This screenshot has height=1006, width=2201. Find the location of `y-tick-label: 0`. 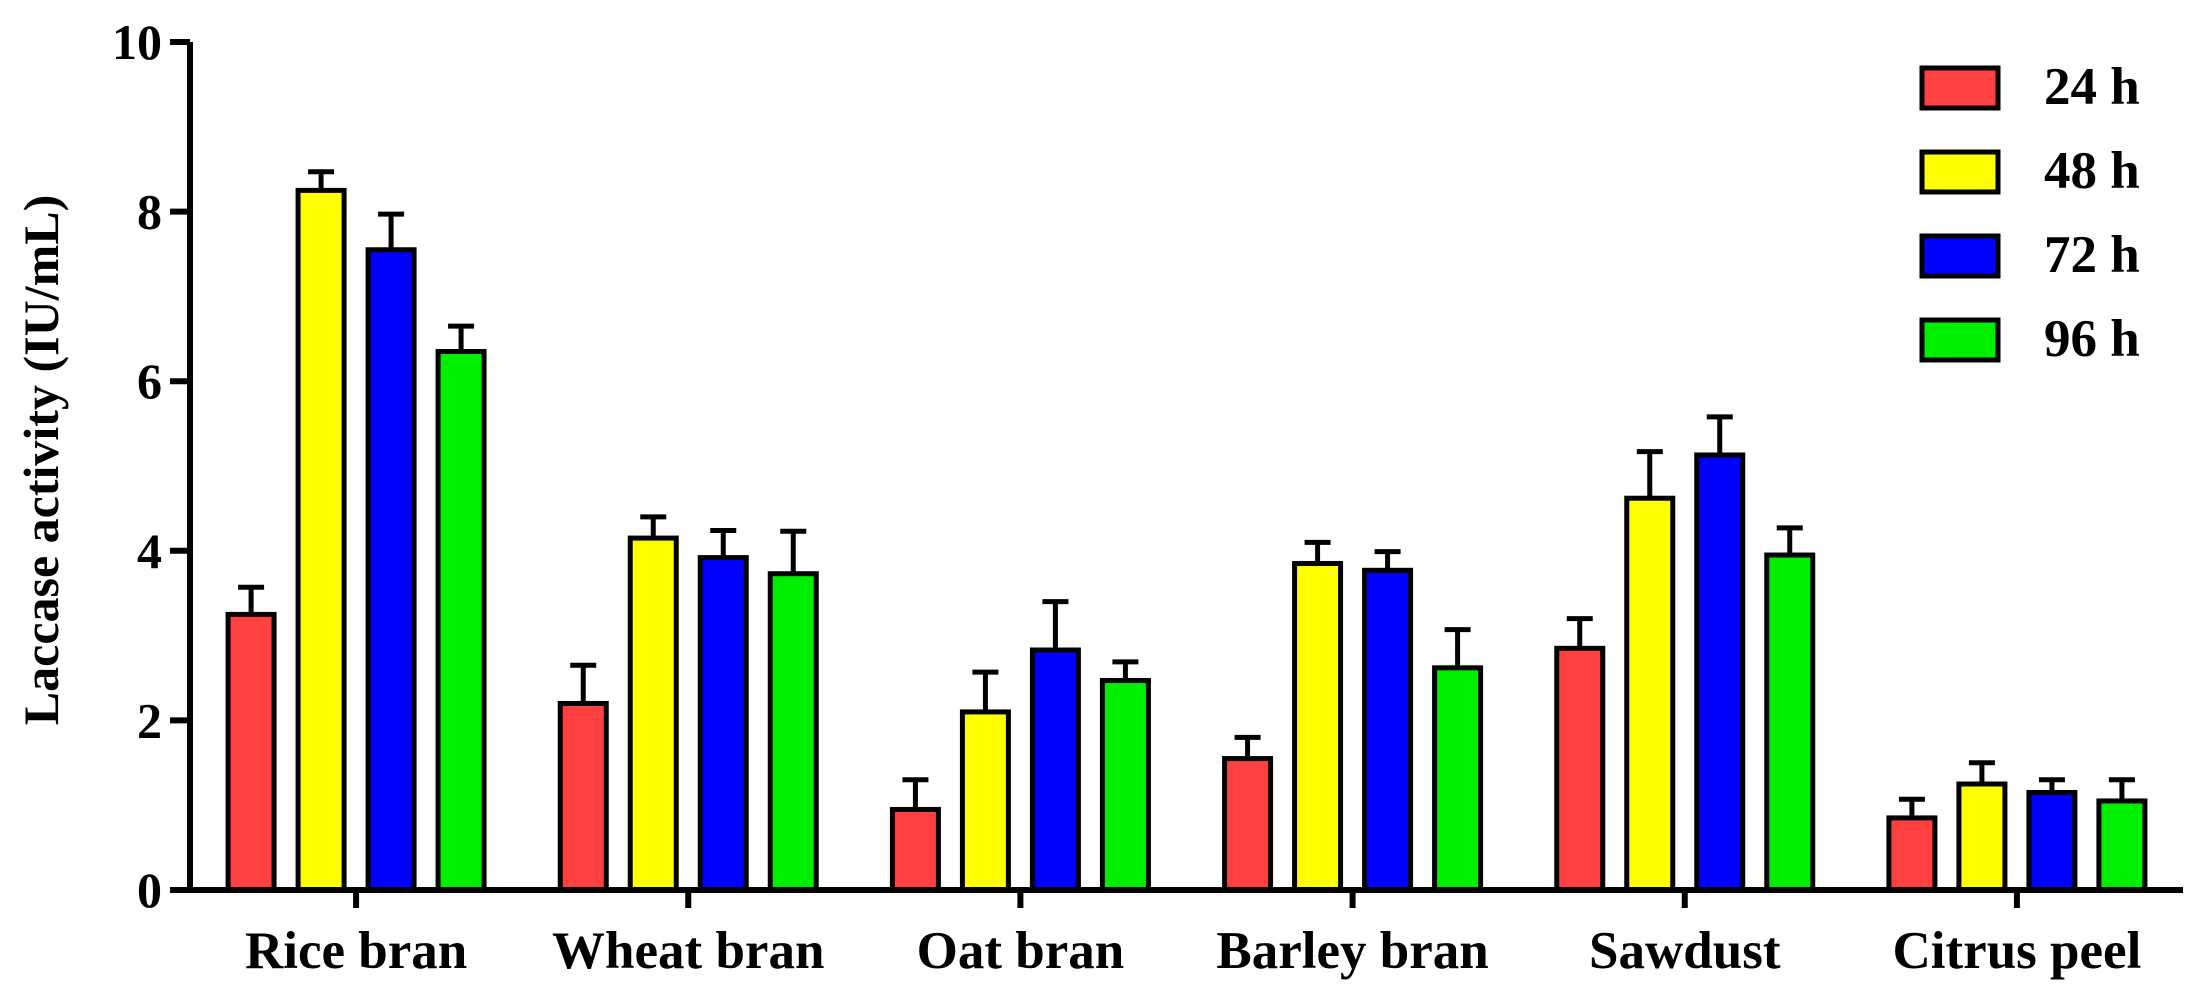

y-tick-label: 0 is located at coordinates (149, 890).